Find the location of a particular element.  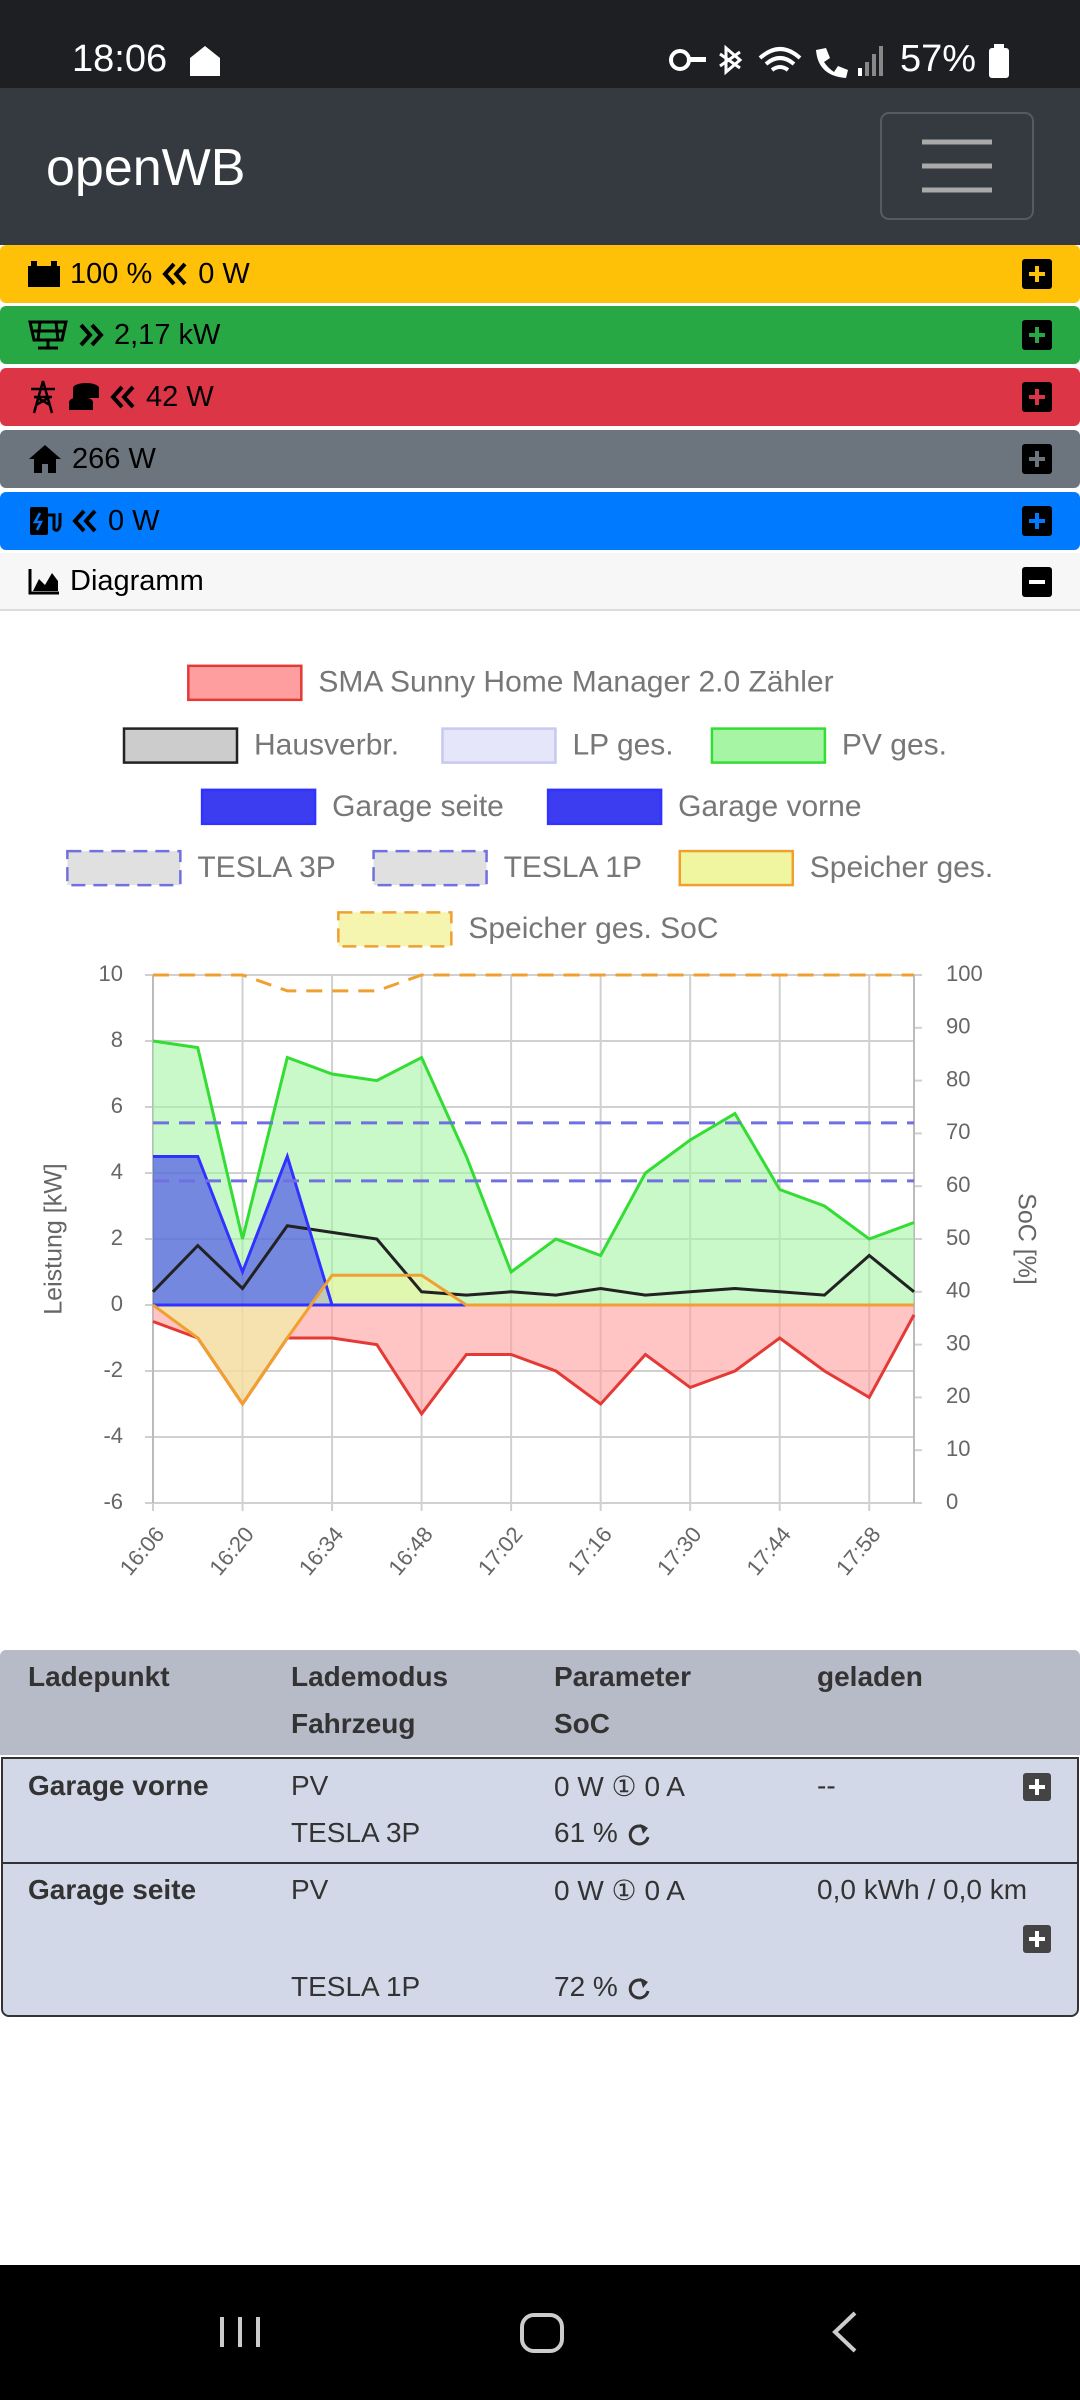

x-tick-label: 16:34 is located at coordinates (321, 1551).